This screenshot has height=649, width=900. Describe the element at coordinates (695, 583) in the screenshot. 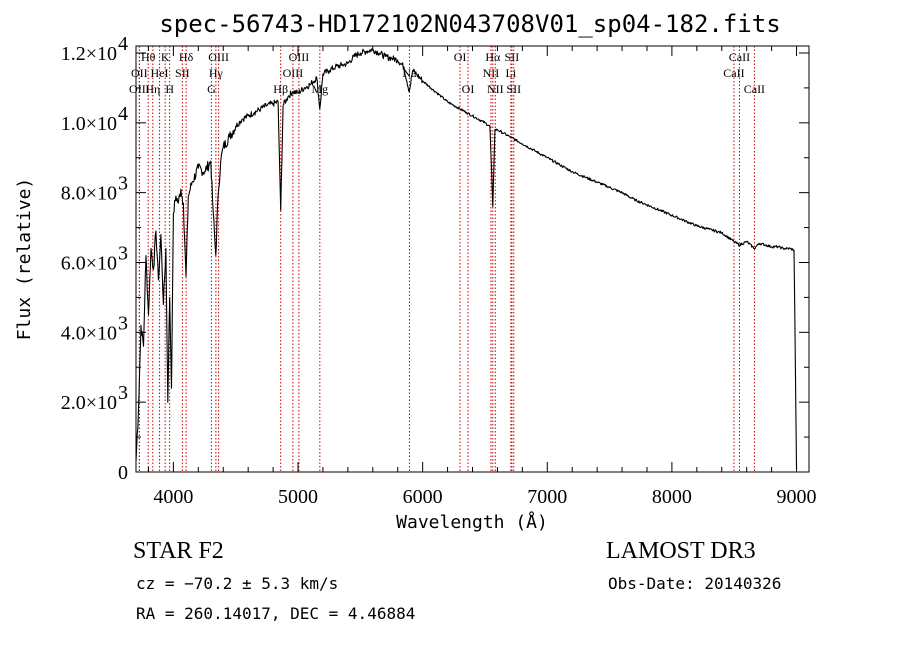

I see `observation-date: Obs-Date: 20140326` at that location.